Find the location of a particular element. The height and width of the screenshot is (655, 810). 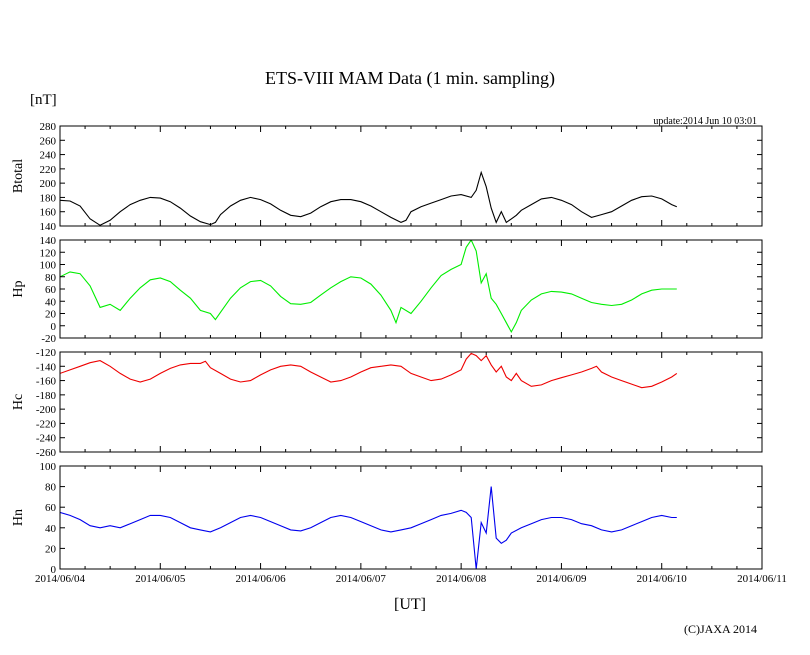

series-line-btotal is located at coordinates (369, 198).